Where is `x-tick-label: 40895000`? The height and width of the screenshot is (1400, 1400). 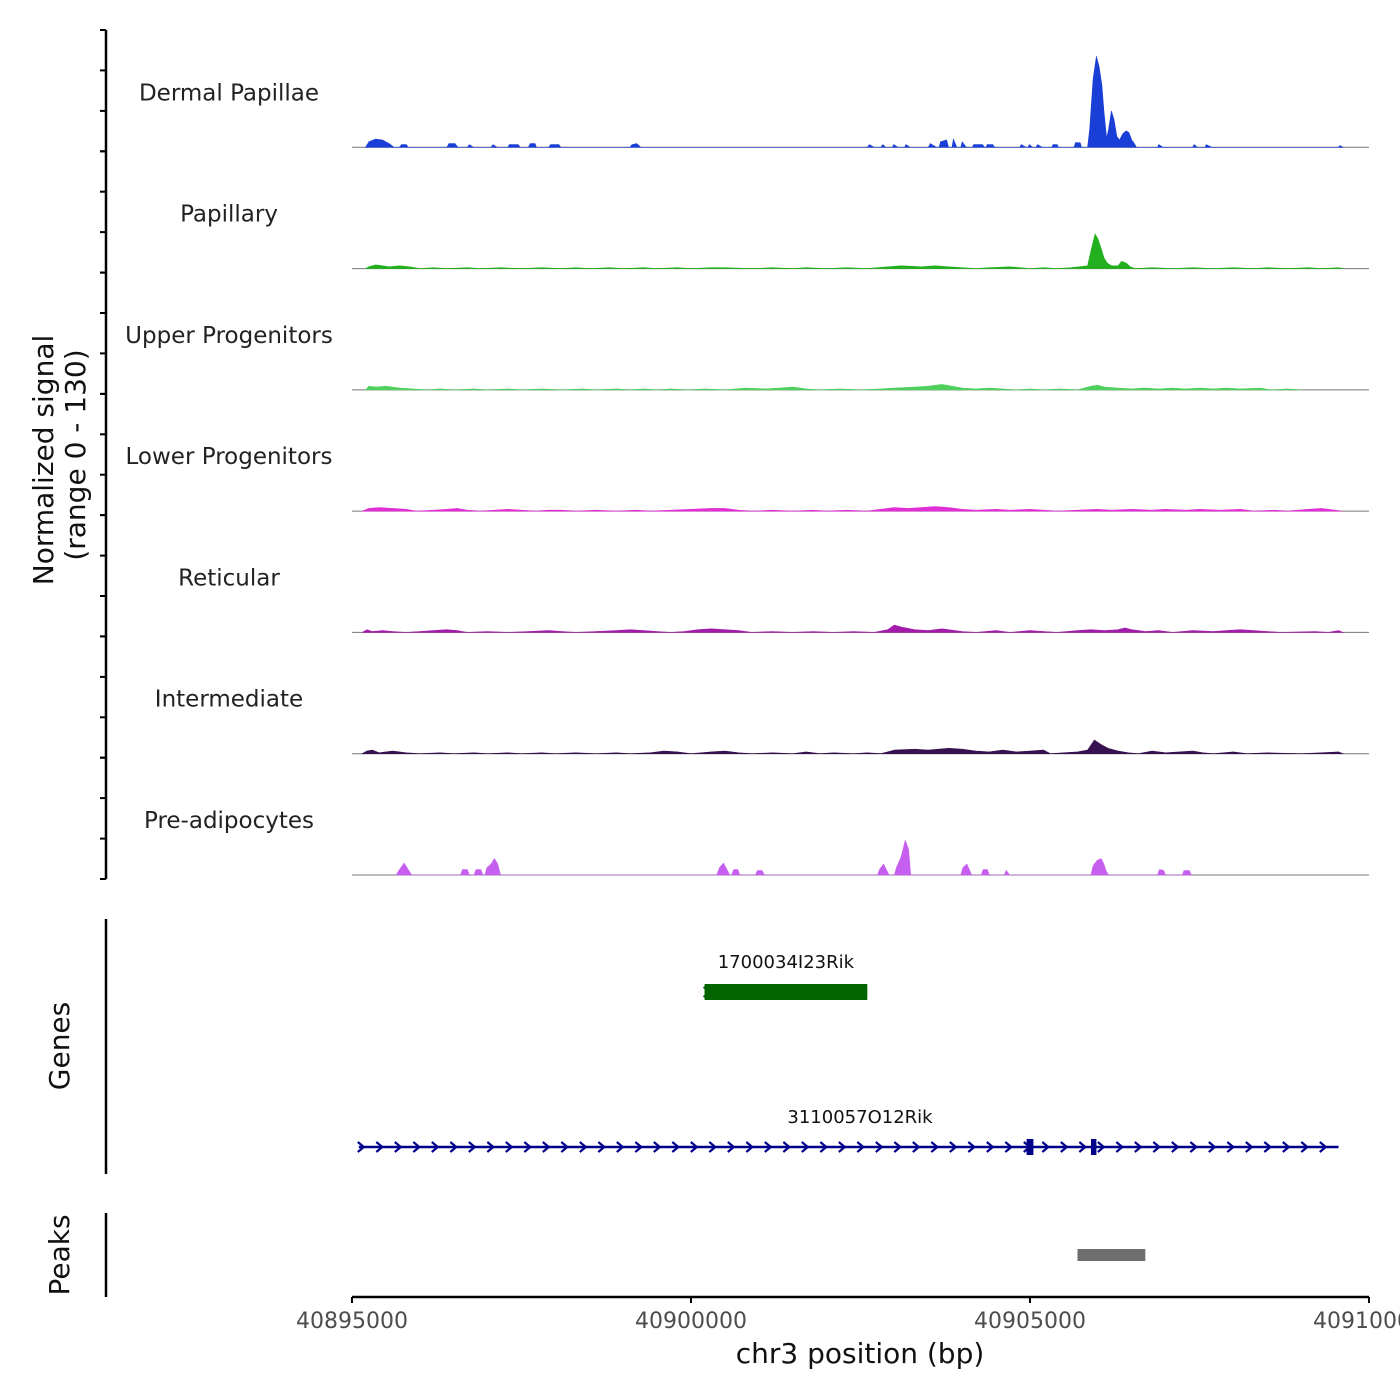
x-tick-label: 40895000 is located at coordinates (352, 1321).